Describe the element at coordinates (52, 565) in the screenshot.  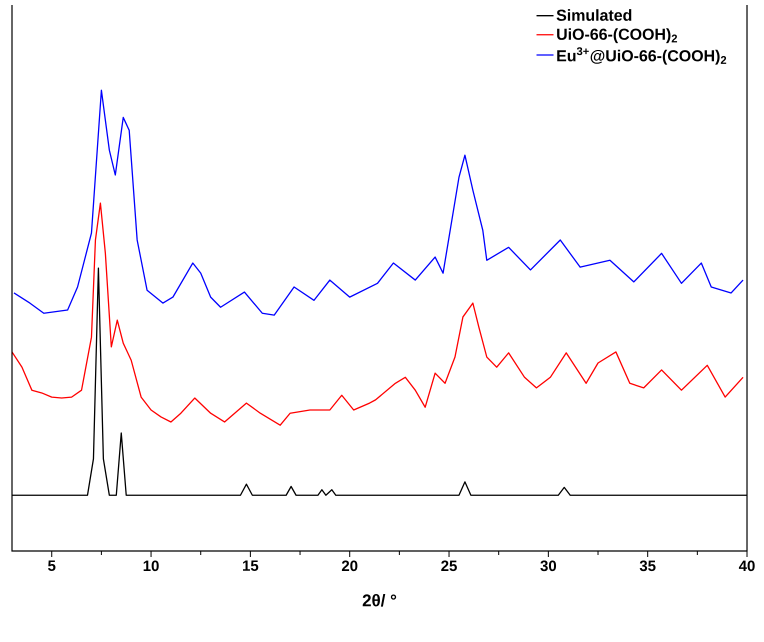
I see `x-tick-label: 5` at that location.